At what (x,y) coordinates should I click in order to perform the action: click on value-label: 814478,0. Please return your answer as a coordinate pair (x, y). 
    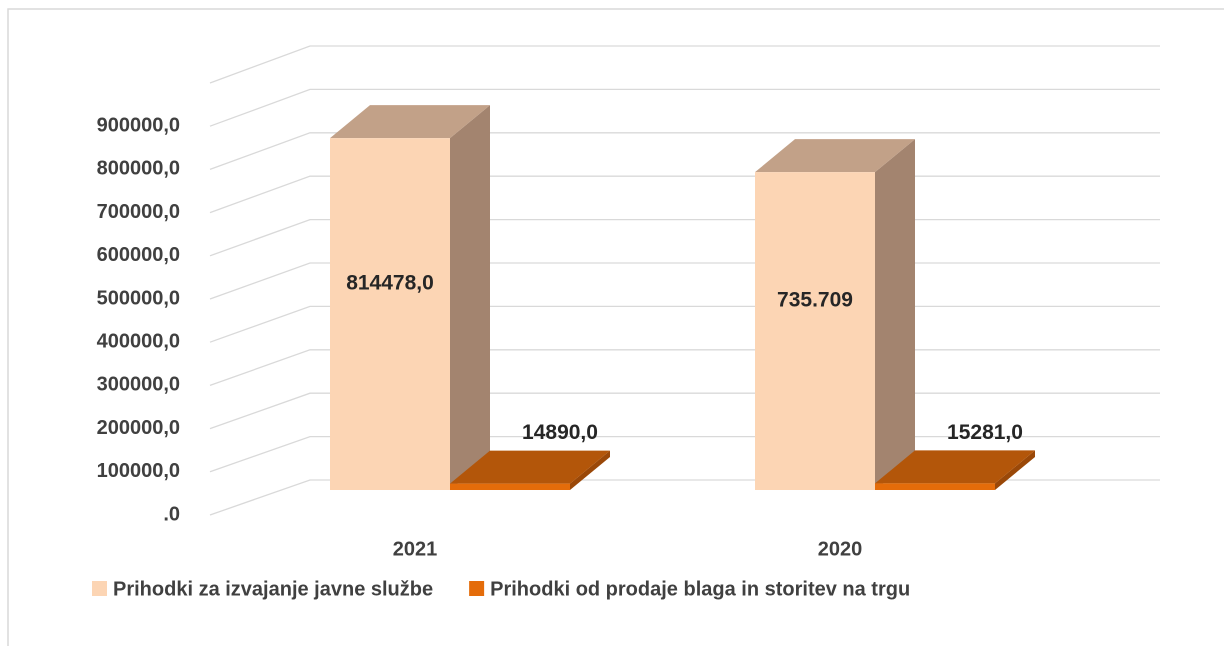
    Looking at the image, I should click on (390, 283).